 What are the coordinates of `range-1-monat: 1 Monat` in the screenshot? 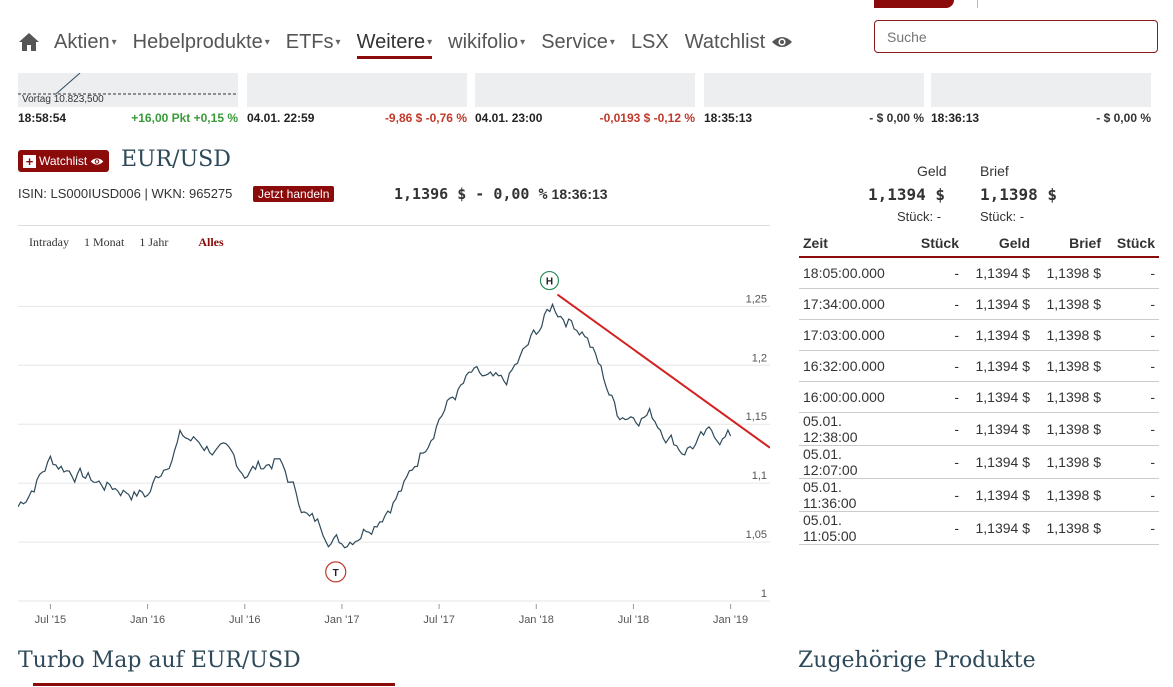 It's located at (104, 242).